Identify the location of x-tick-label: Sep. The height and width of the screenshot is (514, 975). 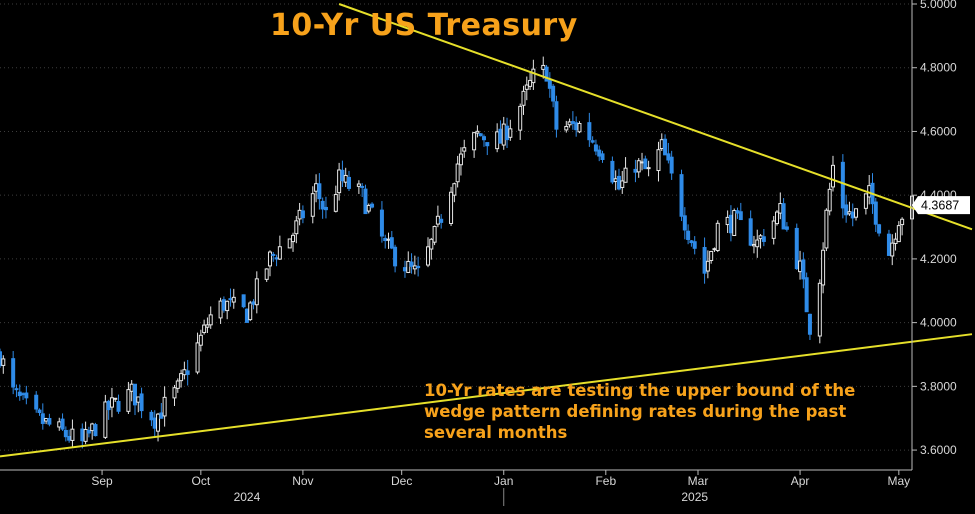
(102, 481).